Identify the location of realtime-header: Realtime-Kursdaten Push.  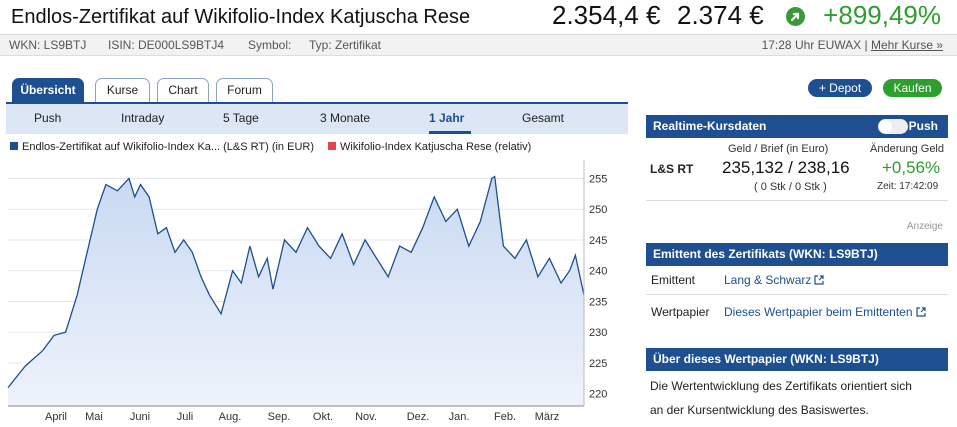
(797, 126).